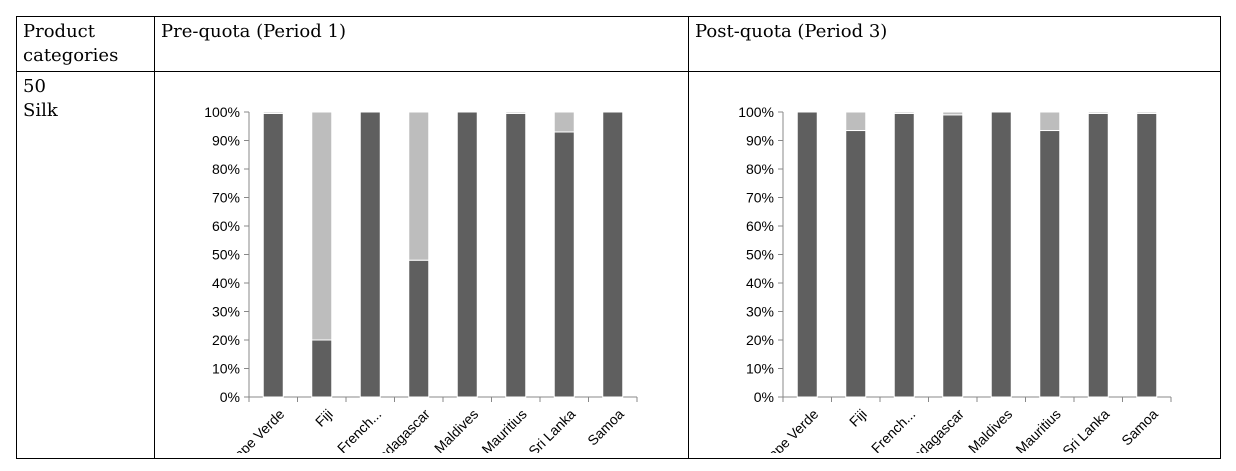 Image resolution: width=1236 pixels, height=471 pixels. I want to click on header-product-line2: categories, so click(71, 55).